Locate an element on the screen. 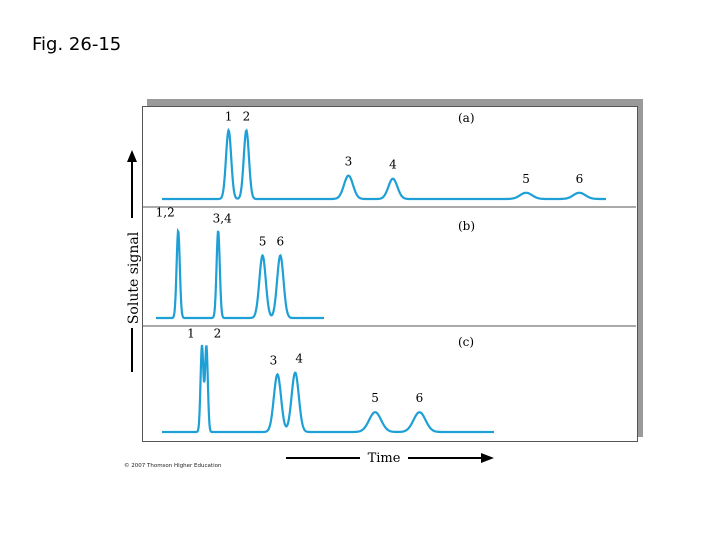 The image size is (720, 540). slide-title: Fig. 26-15 is located at coordinates (77, 44).